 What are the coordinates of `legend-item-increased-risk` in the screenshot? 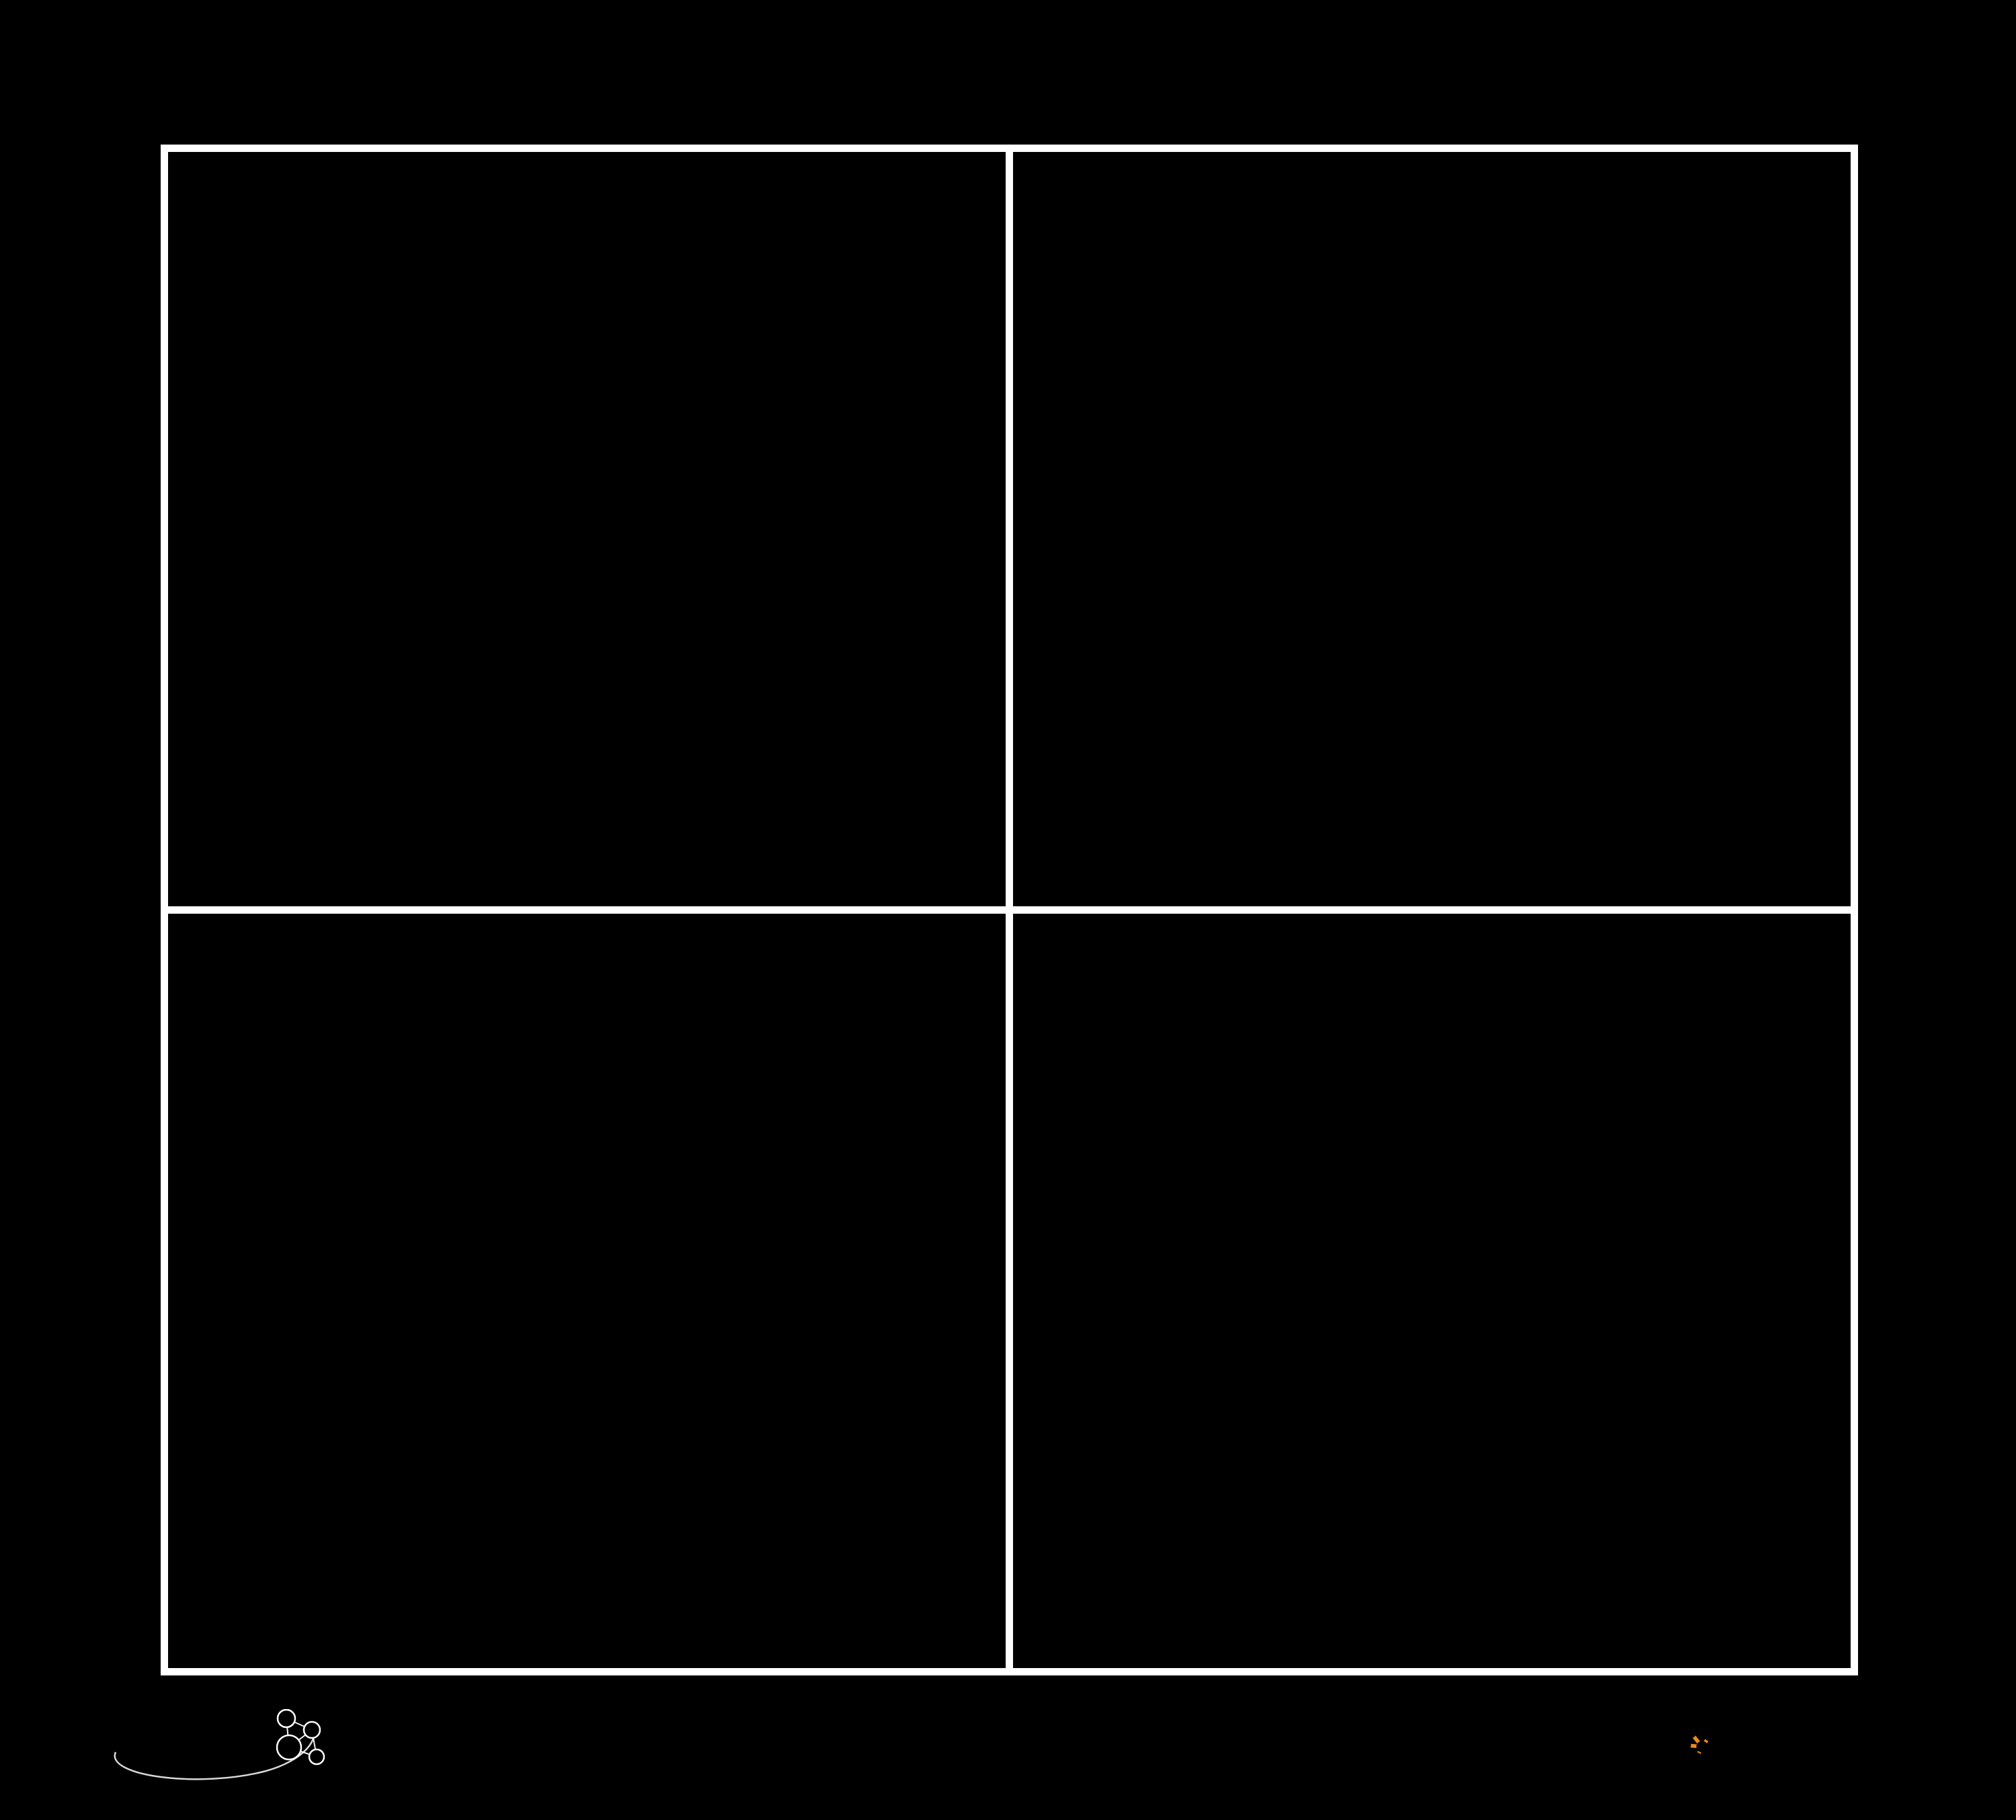 It's located at (1065, 871).